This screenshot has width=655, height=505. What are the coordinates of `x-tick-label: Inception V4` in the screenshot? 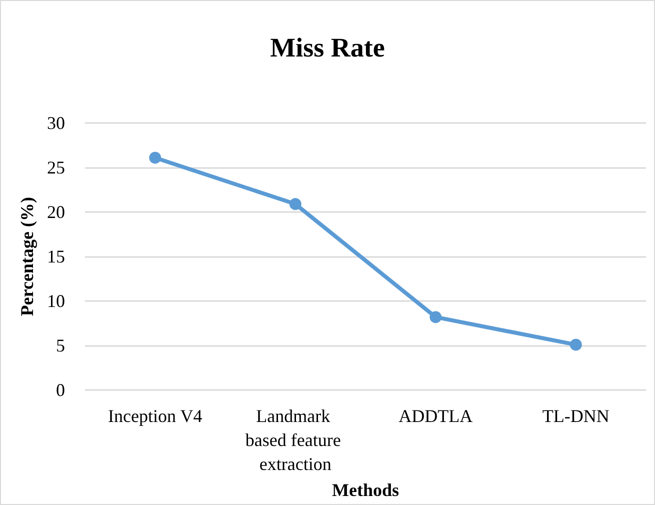 It's located at (155, 416).